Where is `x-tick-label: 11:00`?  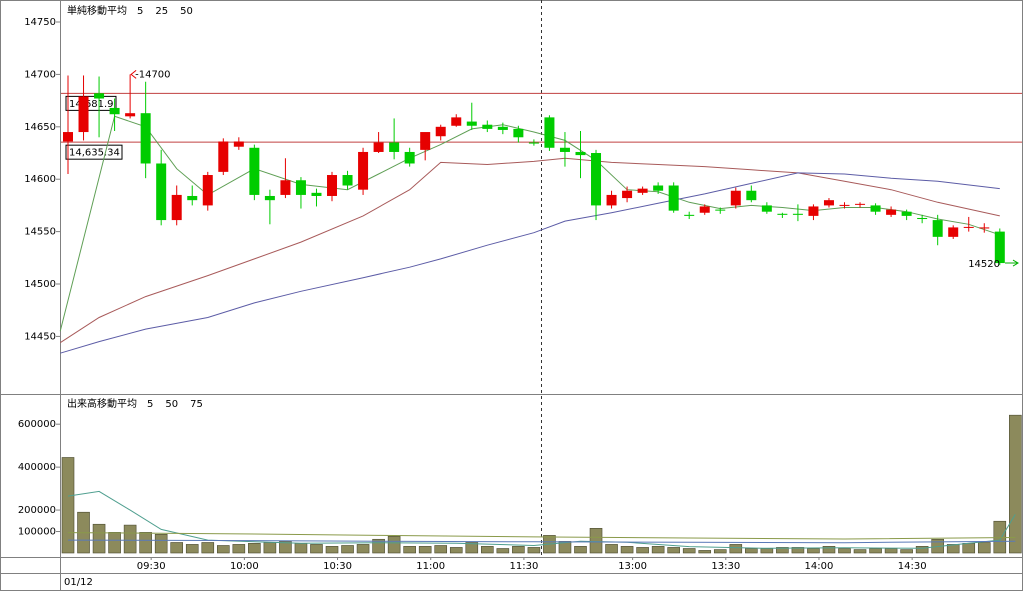 x-tick-label: 11:00 is located at coordinates (430, 566).